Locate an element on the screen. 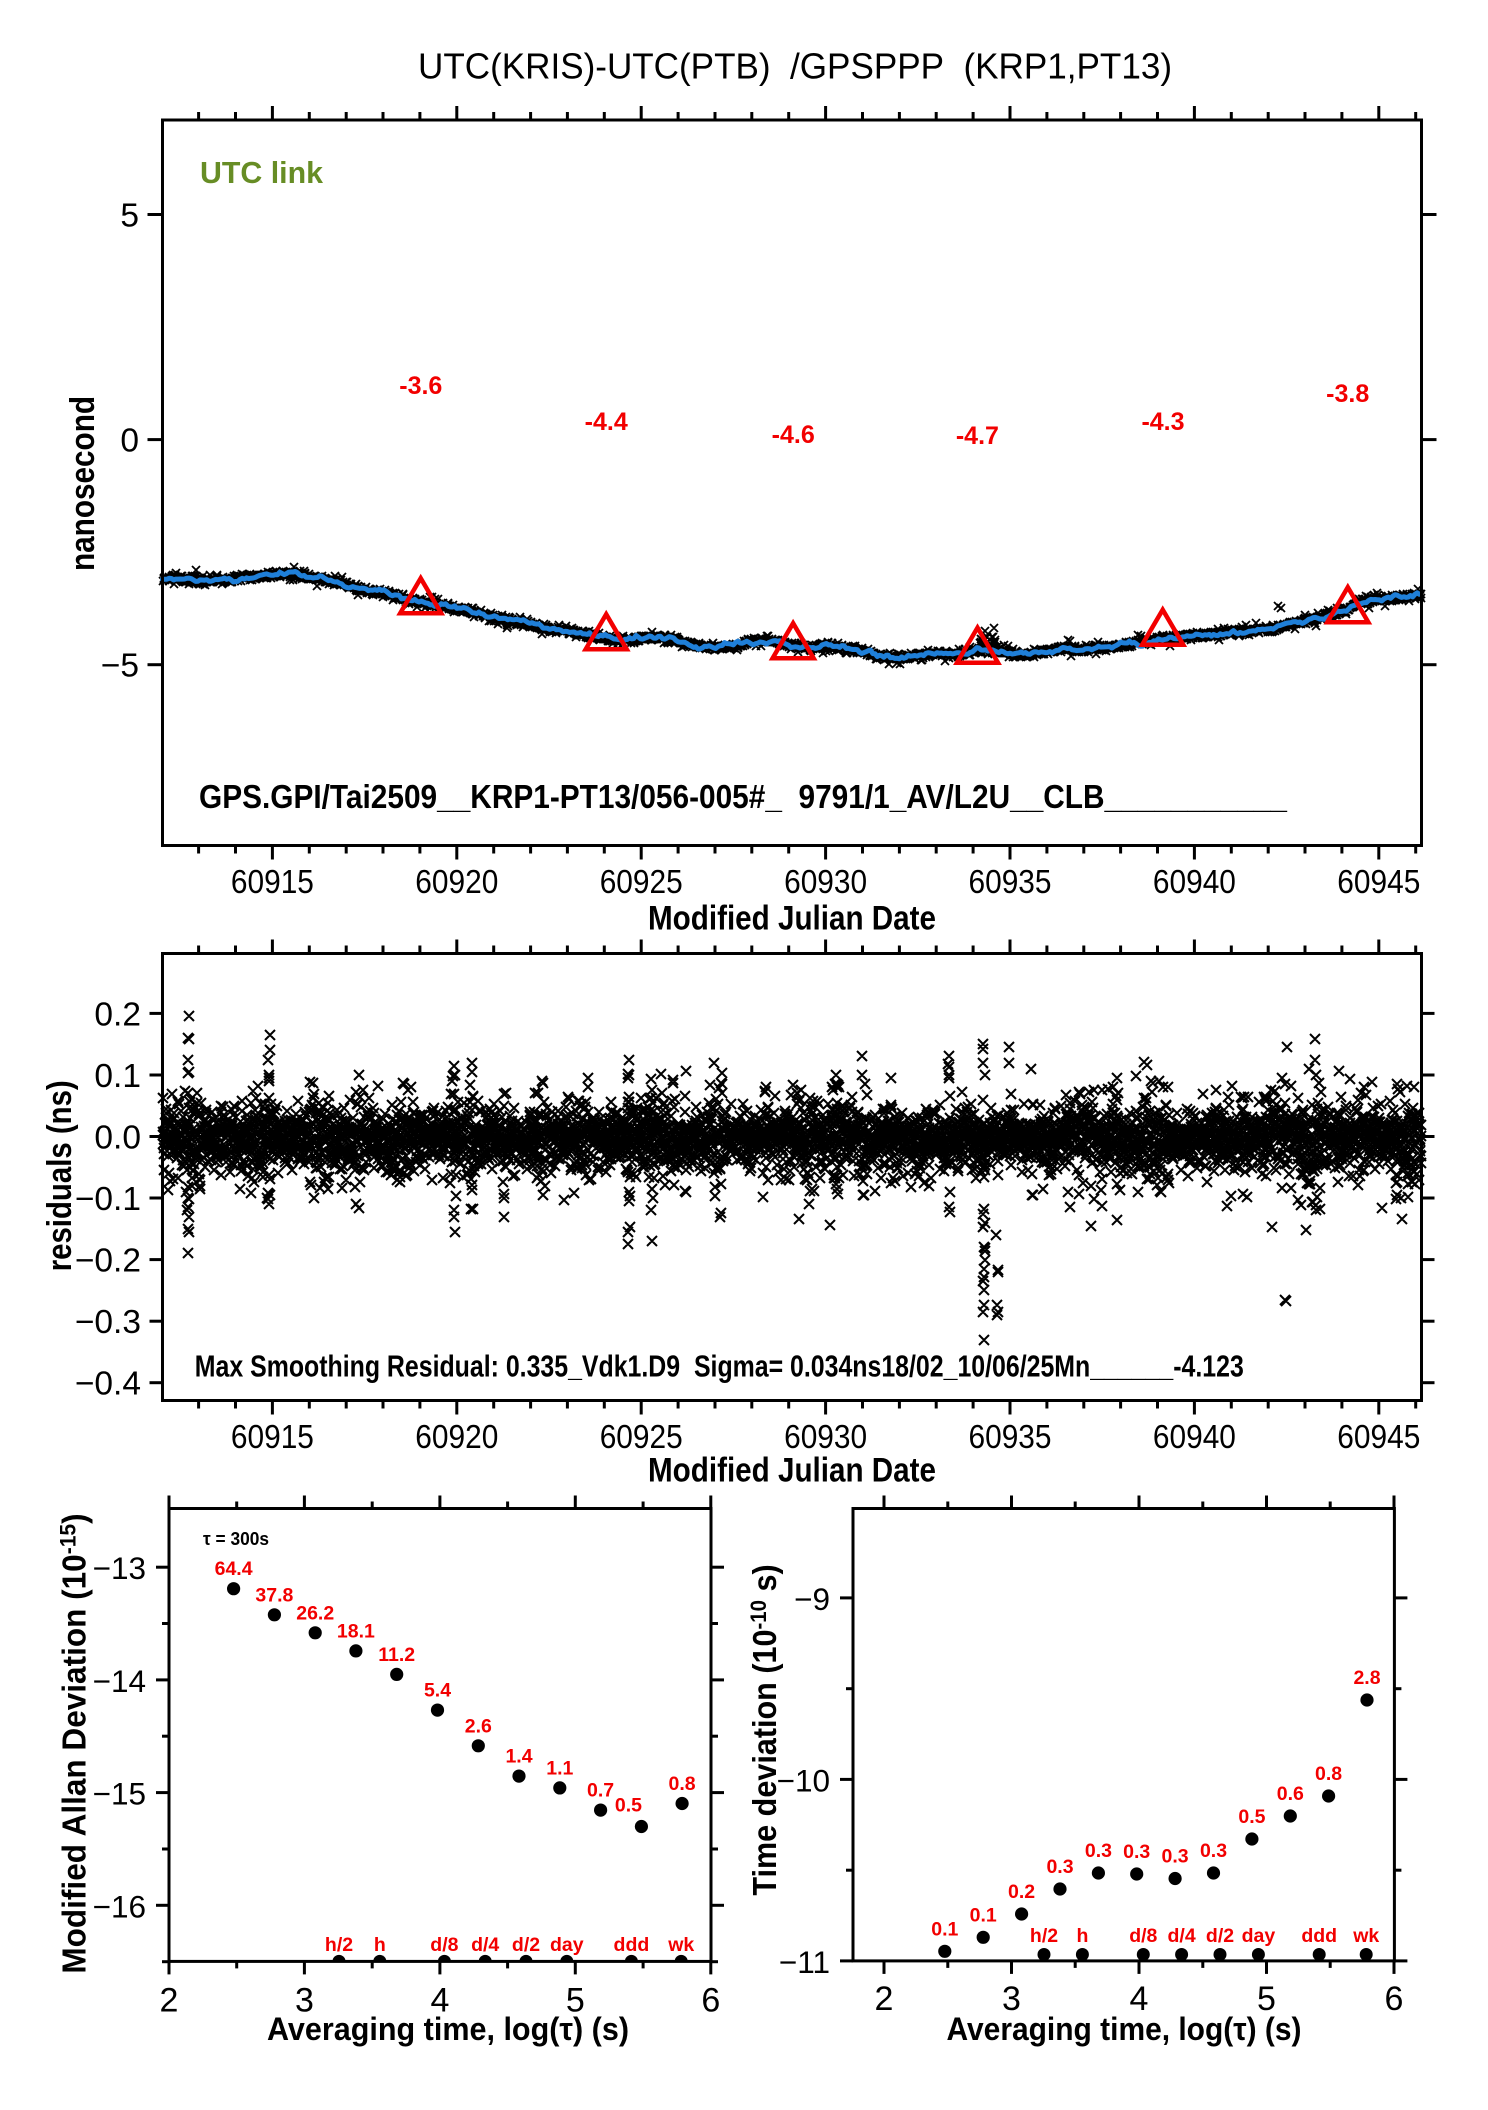 This screenshot has width=1488, height=2110. svg-text: 0.6 is located at coordinates (1290, 1794).